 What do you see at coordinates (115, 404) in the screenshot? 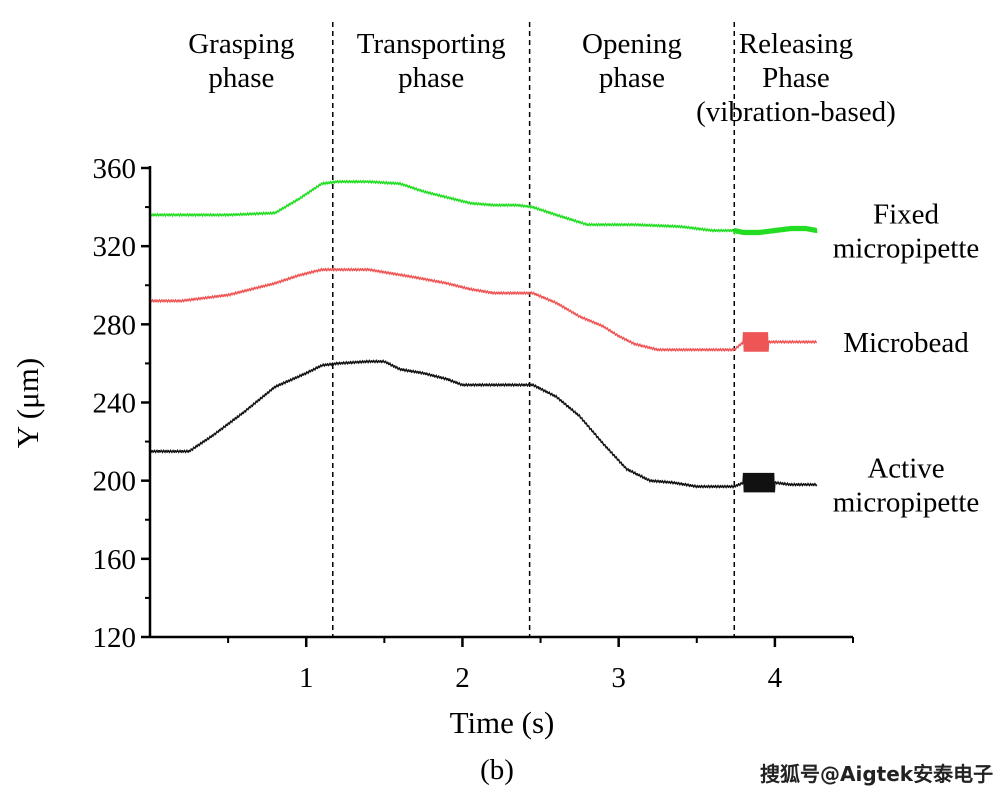
I see `y-tick-label: 240` at bounding box center [115, 404].